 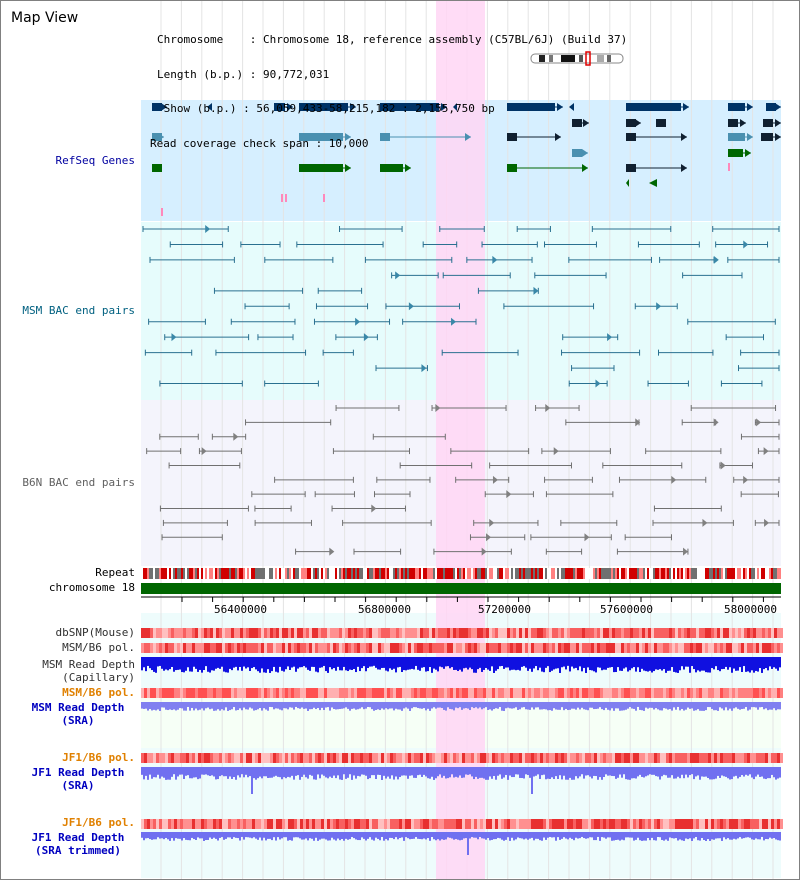 What do you see at coordinates (98, 677) in the screenshot?
I see `track-label-msm-depth-capillary-sub: (Capillary)` at bounding box center [98, 677].